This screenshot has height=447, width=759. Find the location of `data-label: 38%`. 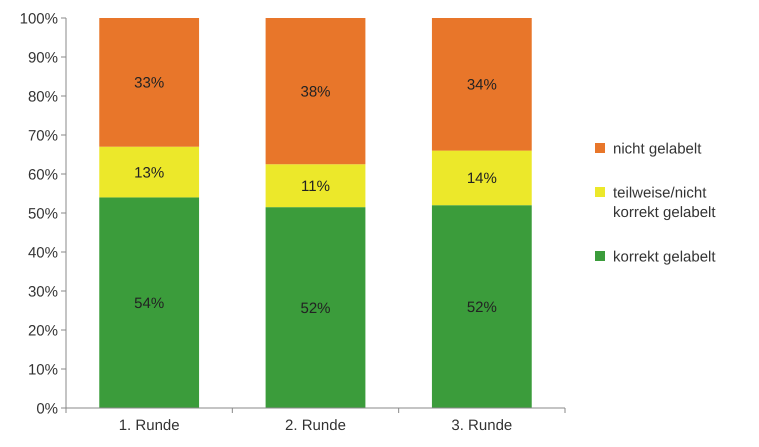

data-label: 38% is located at coordinates (315, 91).